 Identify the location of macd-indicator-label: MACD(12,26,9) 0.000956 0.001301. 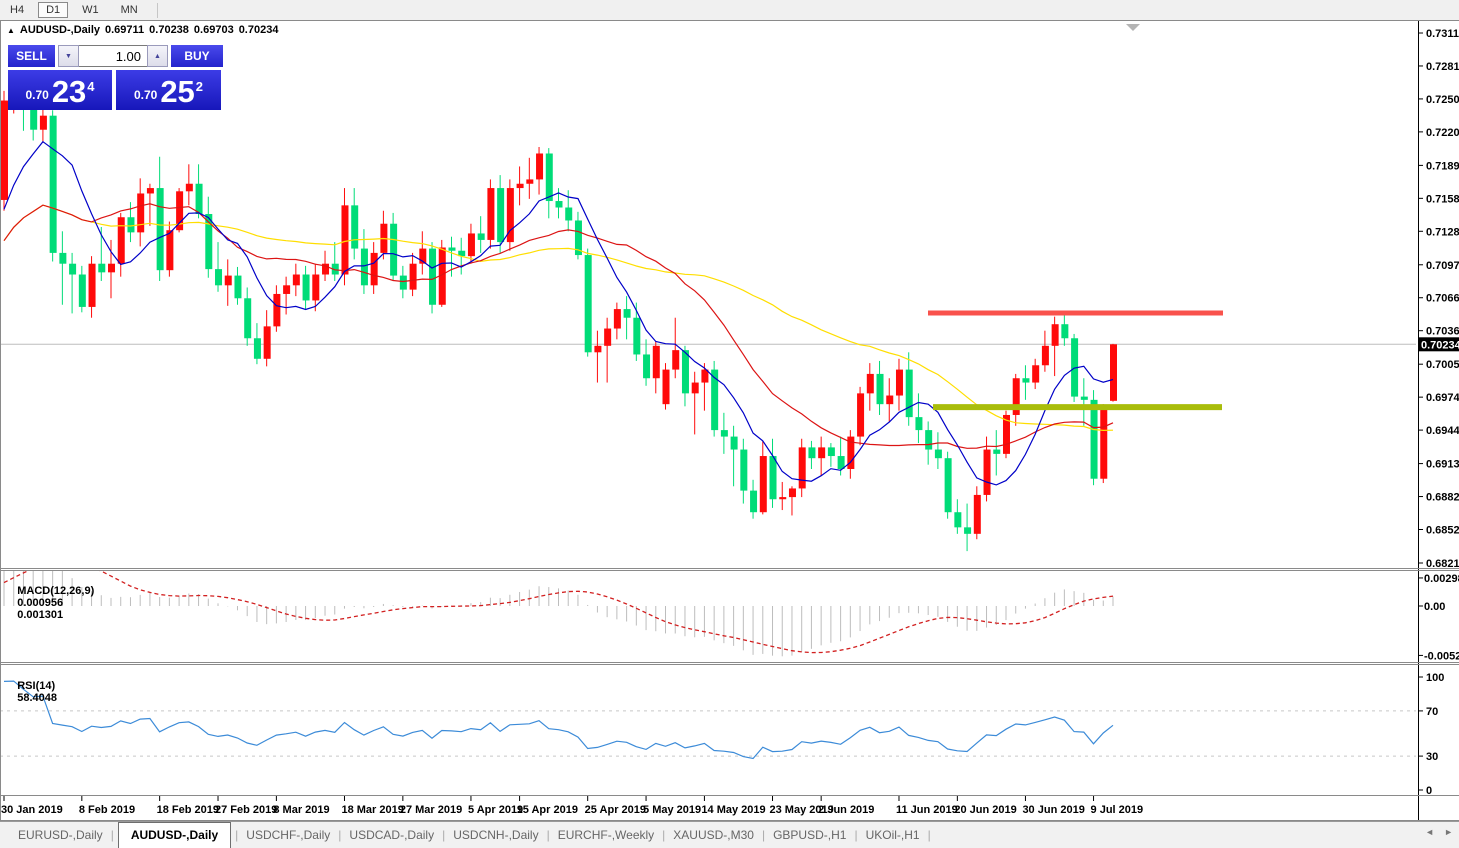
(49, 603).